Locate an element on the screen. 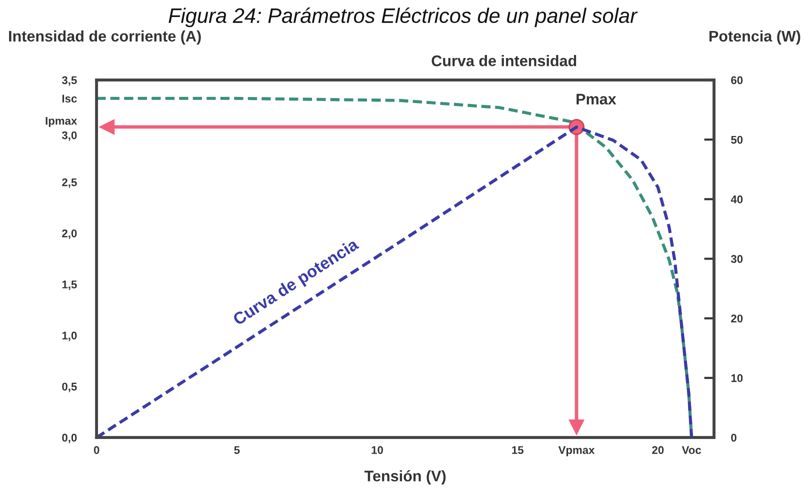  chart-title: Figura 24: Parámetros Eléctricos de un panel solar is located at coordinates (403, 18).